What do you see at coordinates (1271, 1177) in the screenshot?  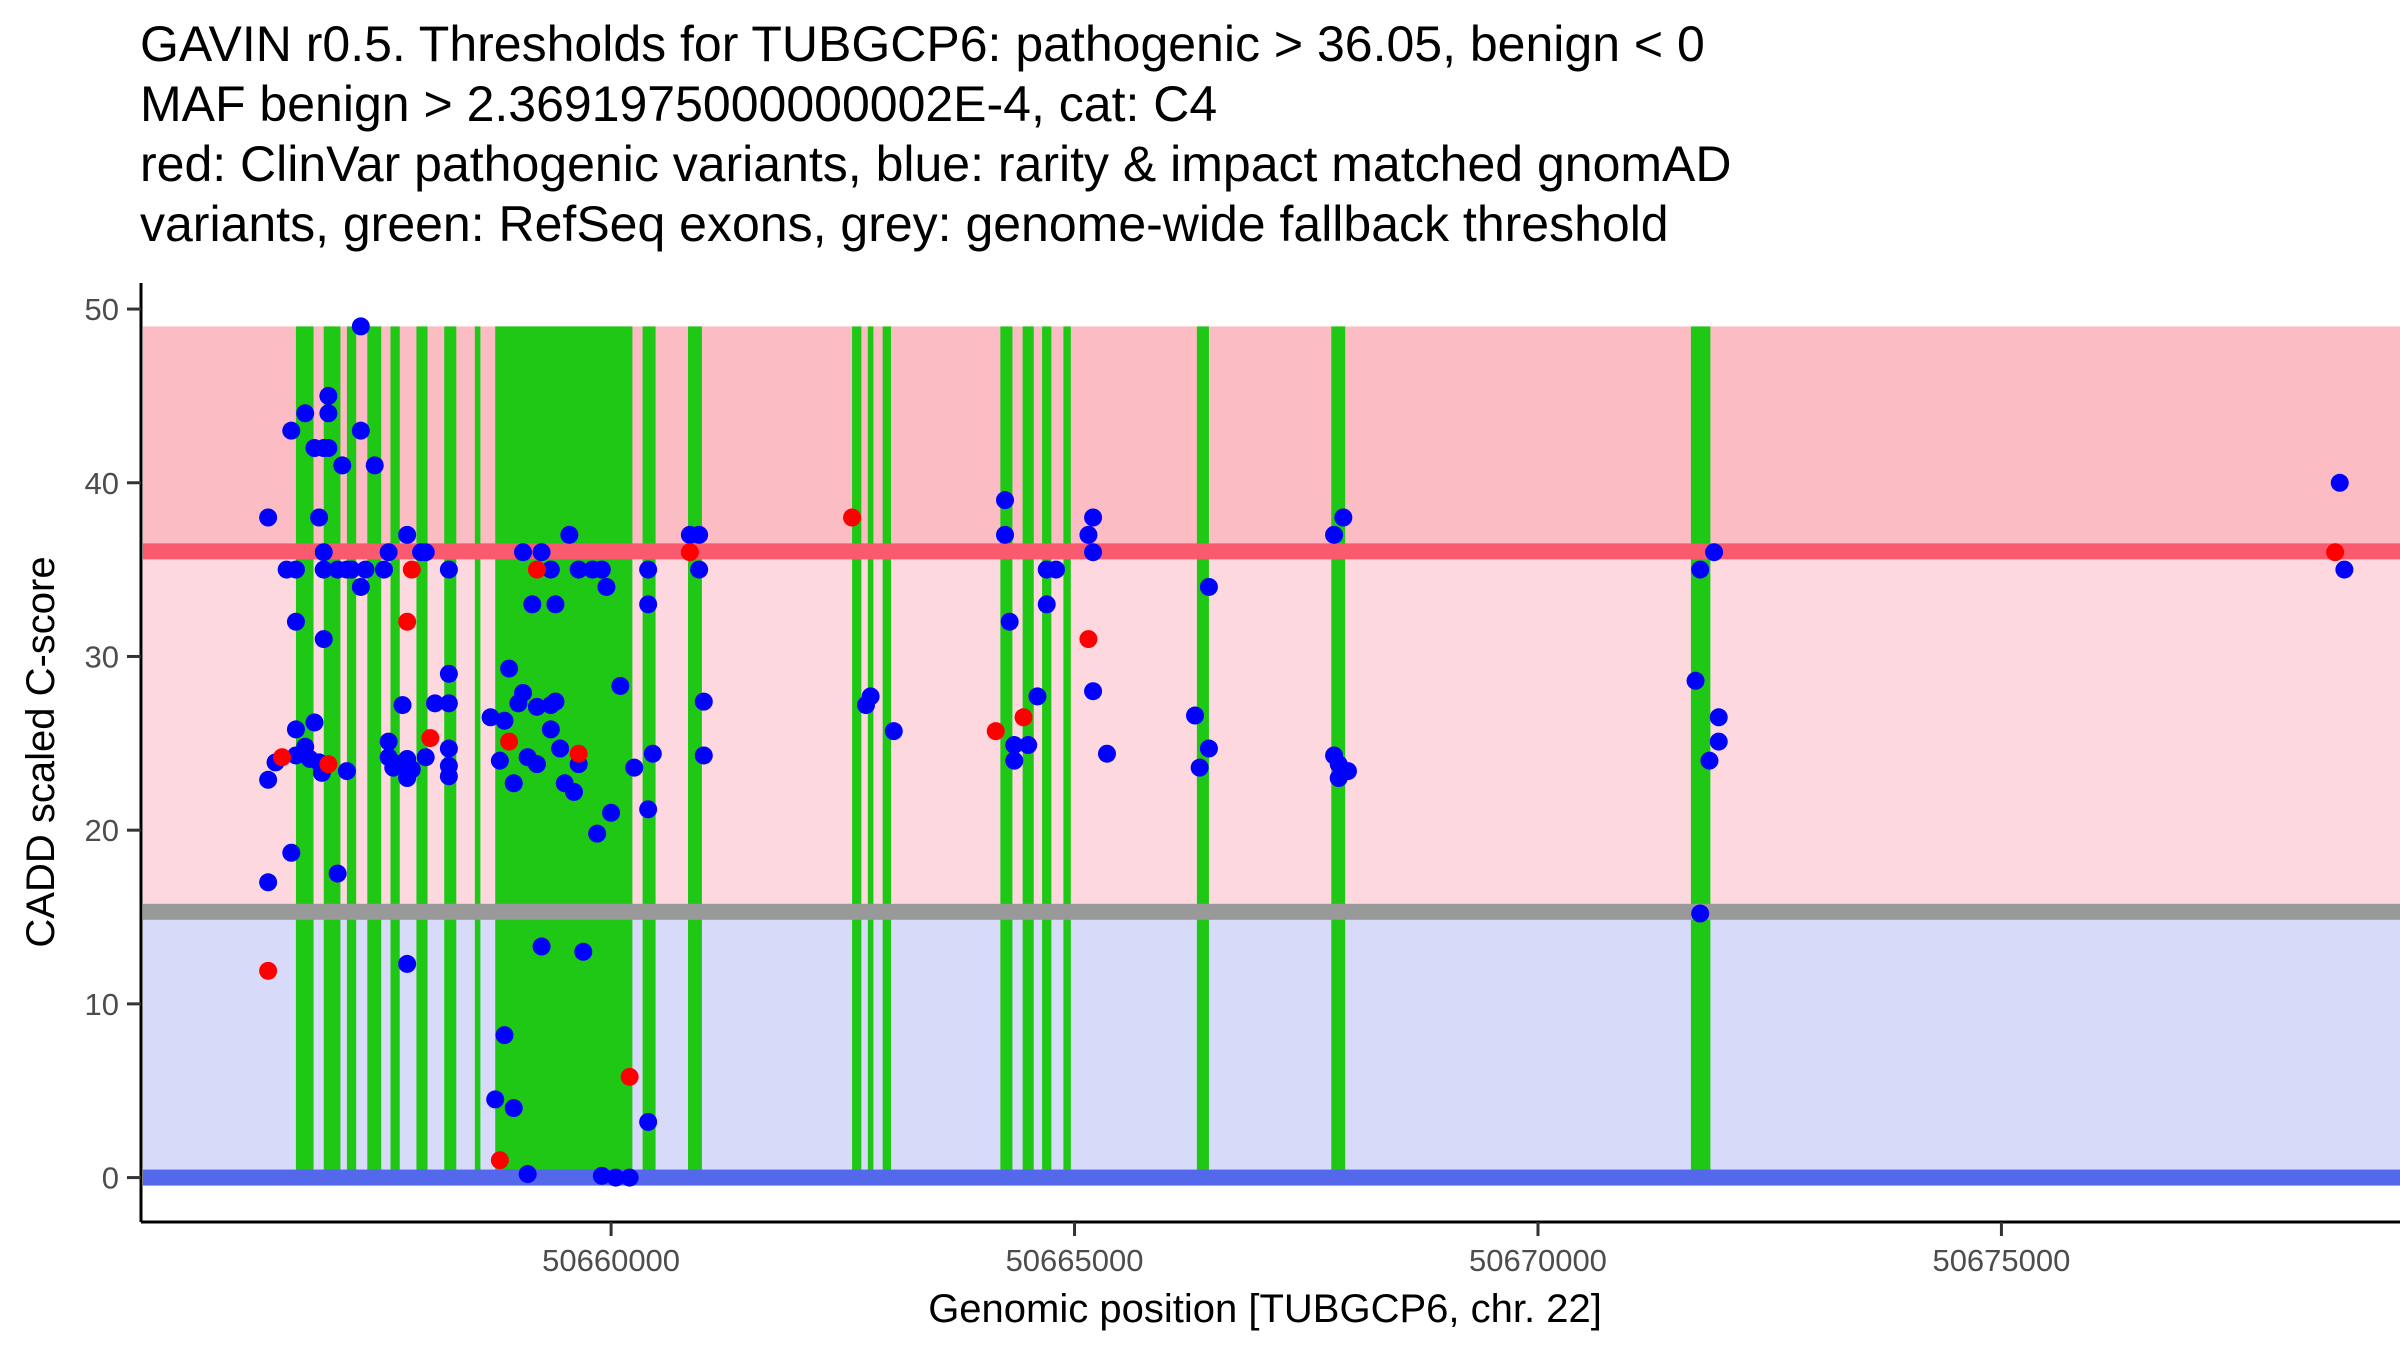 I see `benign-threshold` at bounding box center [1271, 1177].